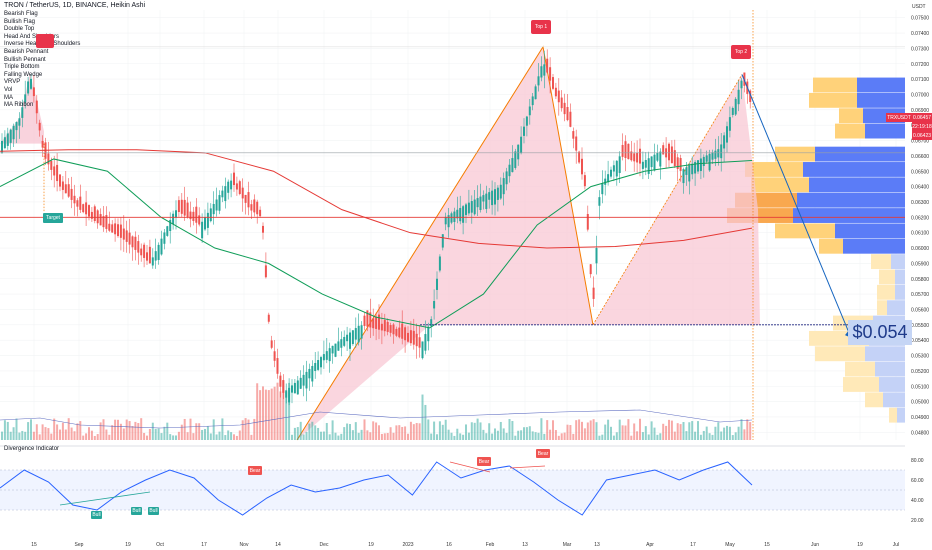 This screenshot has width=932, height=550. Describe the element at coordinates (920, 264) in the screenshot. I see `y-tick-label: 0.05900` at that location.